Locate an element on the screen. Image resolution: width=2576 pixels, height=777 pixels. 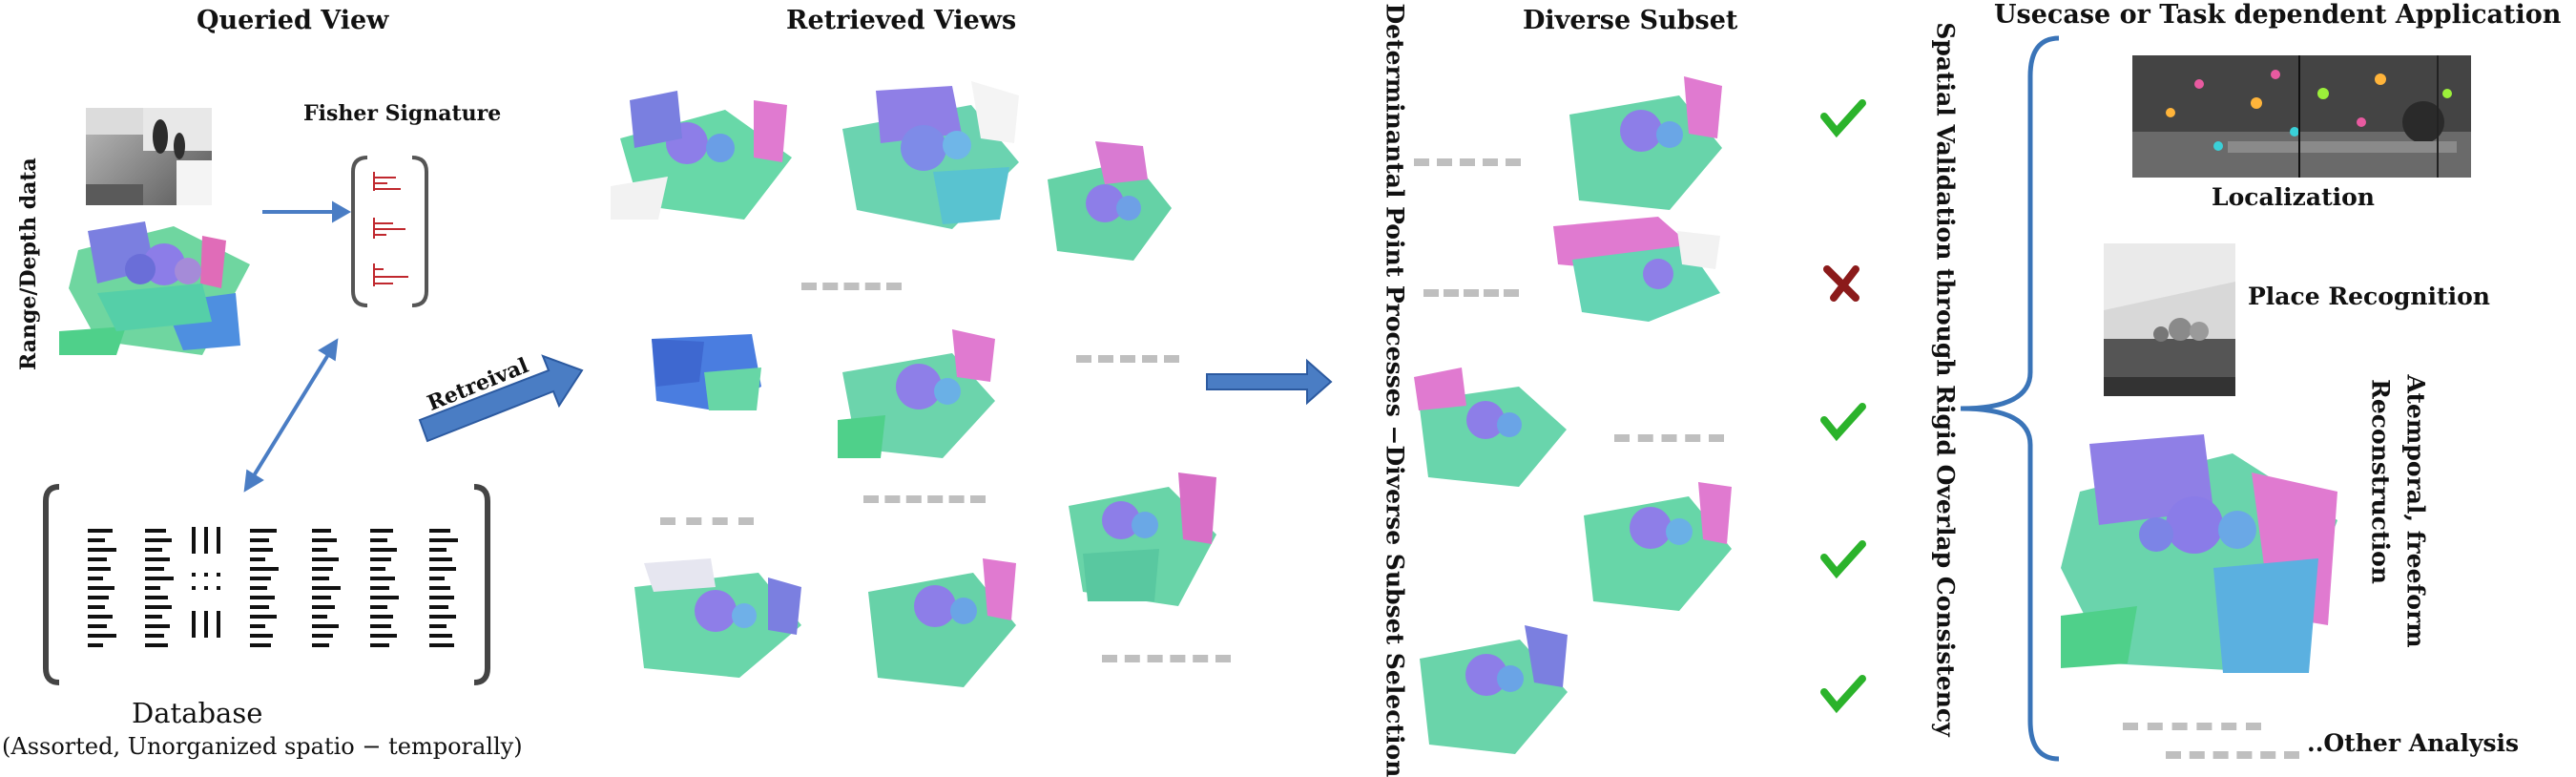
fisher-signature-label: Fisher Signature is located at coordinates (402, 114).